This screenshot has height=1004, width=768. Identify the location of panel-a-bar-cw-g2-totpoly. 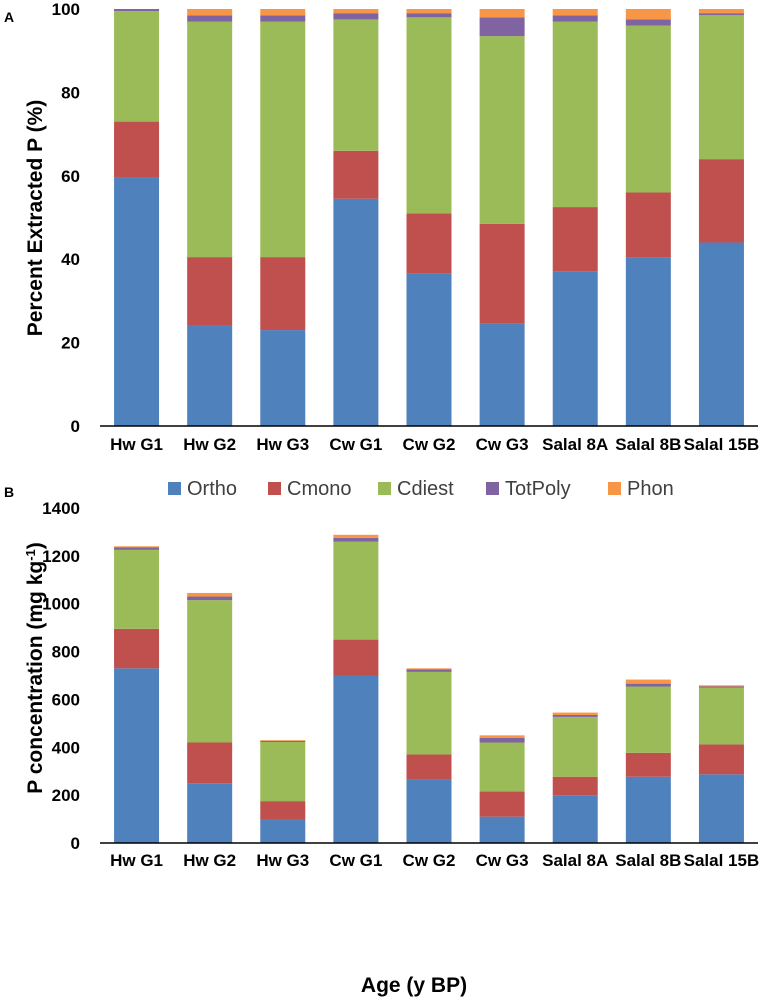
(429, 15).